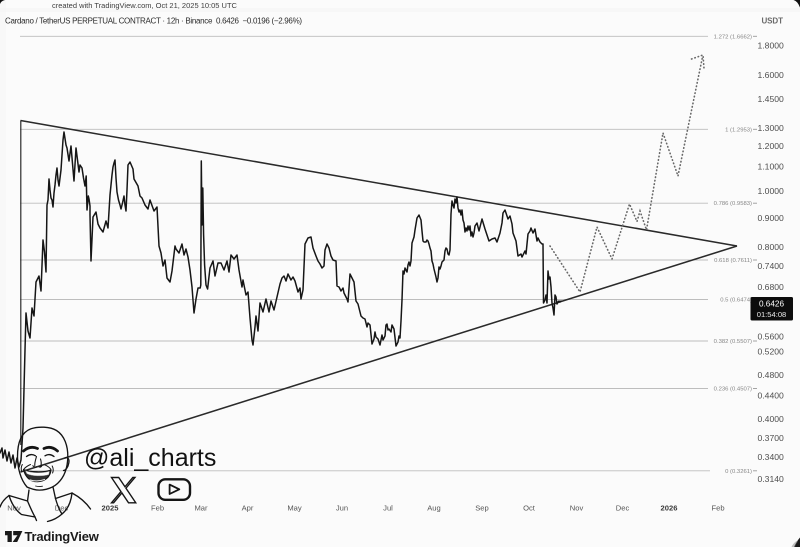 The height and width of the screenshot is (547, 800). I want to click on svg-text: 1.3000, so click(771, 128).